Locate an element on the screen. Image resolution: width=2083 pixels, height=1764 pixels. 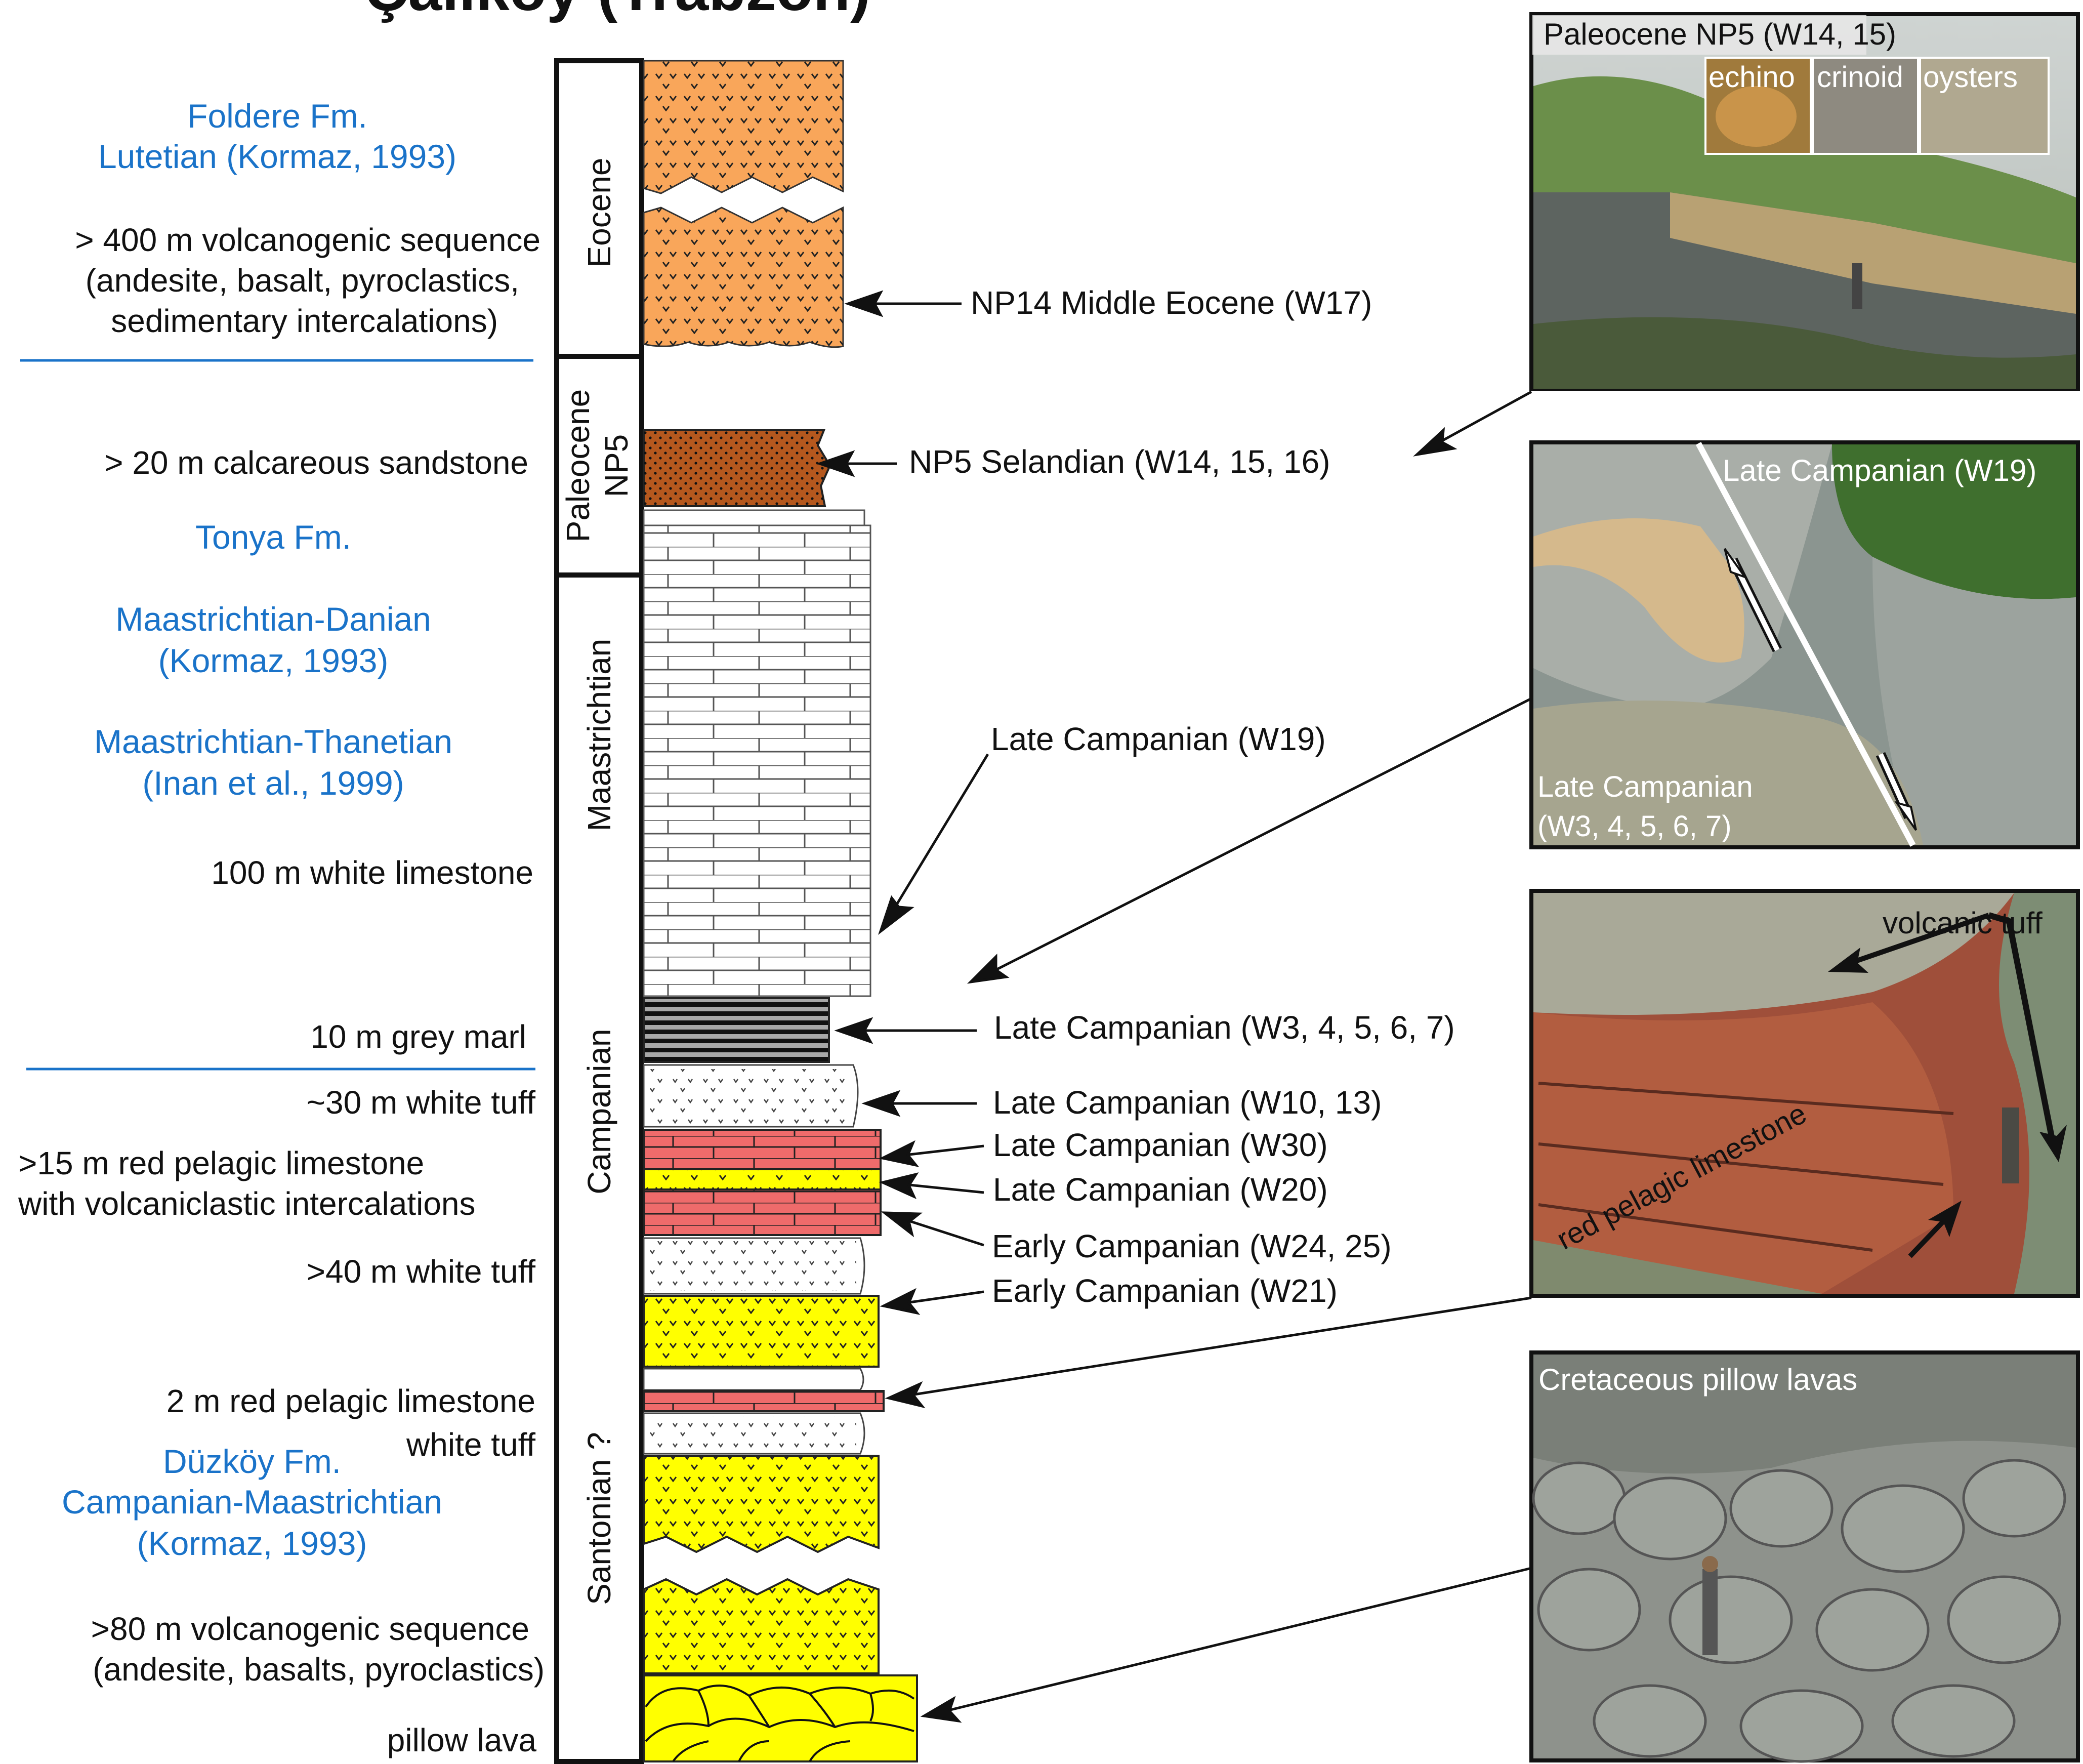
stage-column is located at coordinates (599, 911).